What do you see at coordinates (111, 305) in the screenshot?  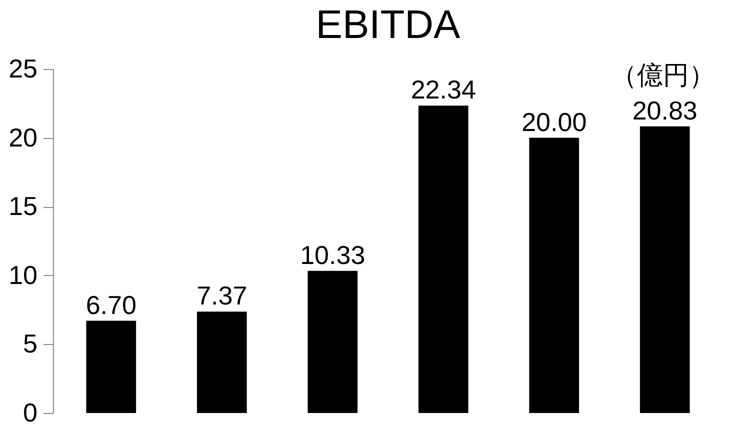 I see `data-label: 6.70` at bounding box center [111, 305].